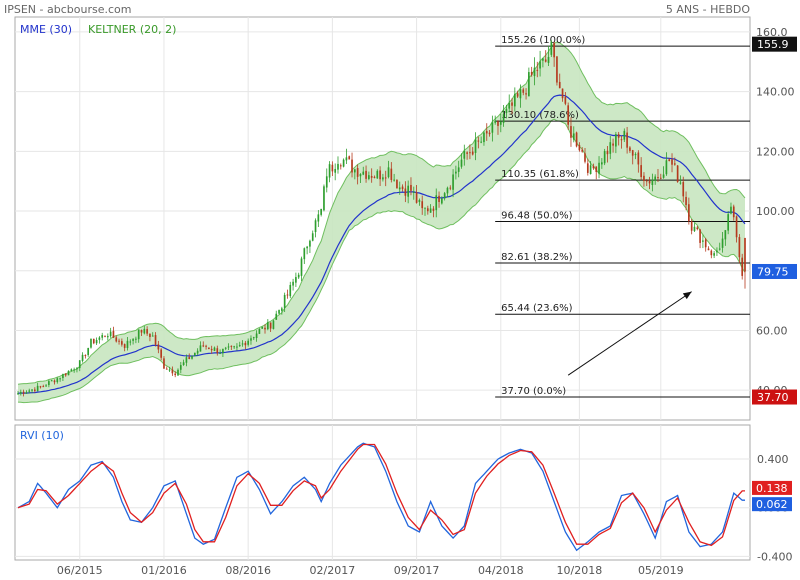  Describe the element at coordinates (540, 115) in the screenshot. I see `fib-level-label: 130.10 (78.6%)` at that location.